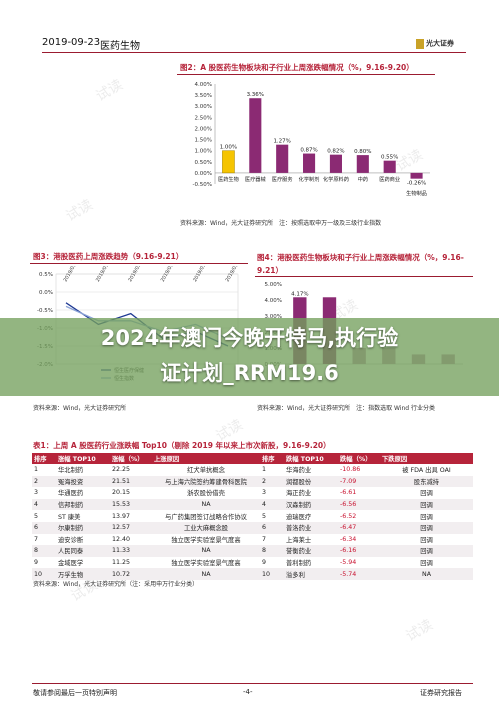 The width and height of the screenshot is (499, 706). What do you see at coordinates (131, 504) in the screenshot?
I see `table-cell: 15.53` at bounding box center [131, 504].